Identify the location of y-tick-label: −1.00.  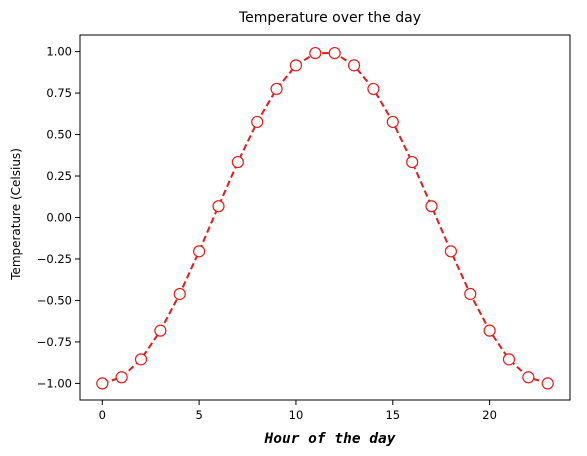
(54, 383).